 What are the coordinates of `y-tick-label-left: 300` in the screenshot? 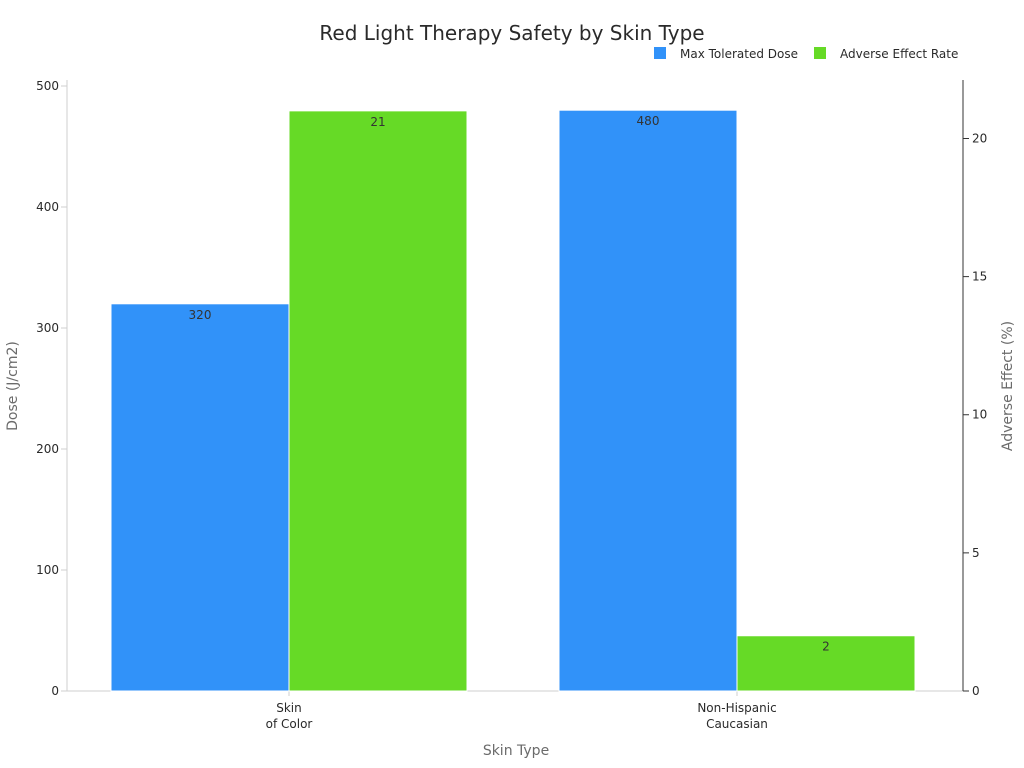 It's located at (47, 328).